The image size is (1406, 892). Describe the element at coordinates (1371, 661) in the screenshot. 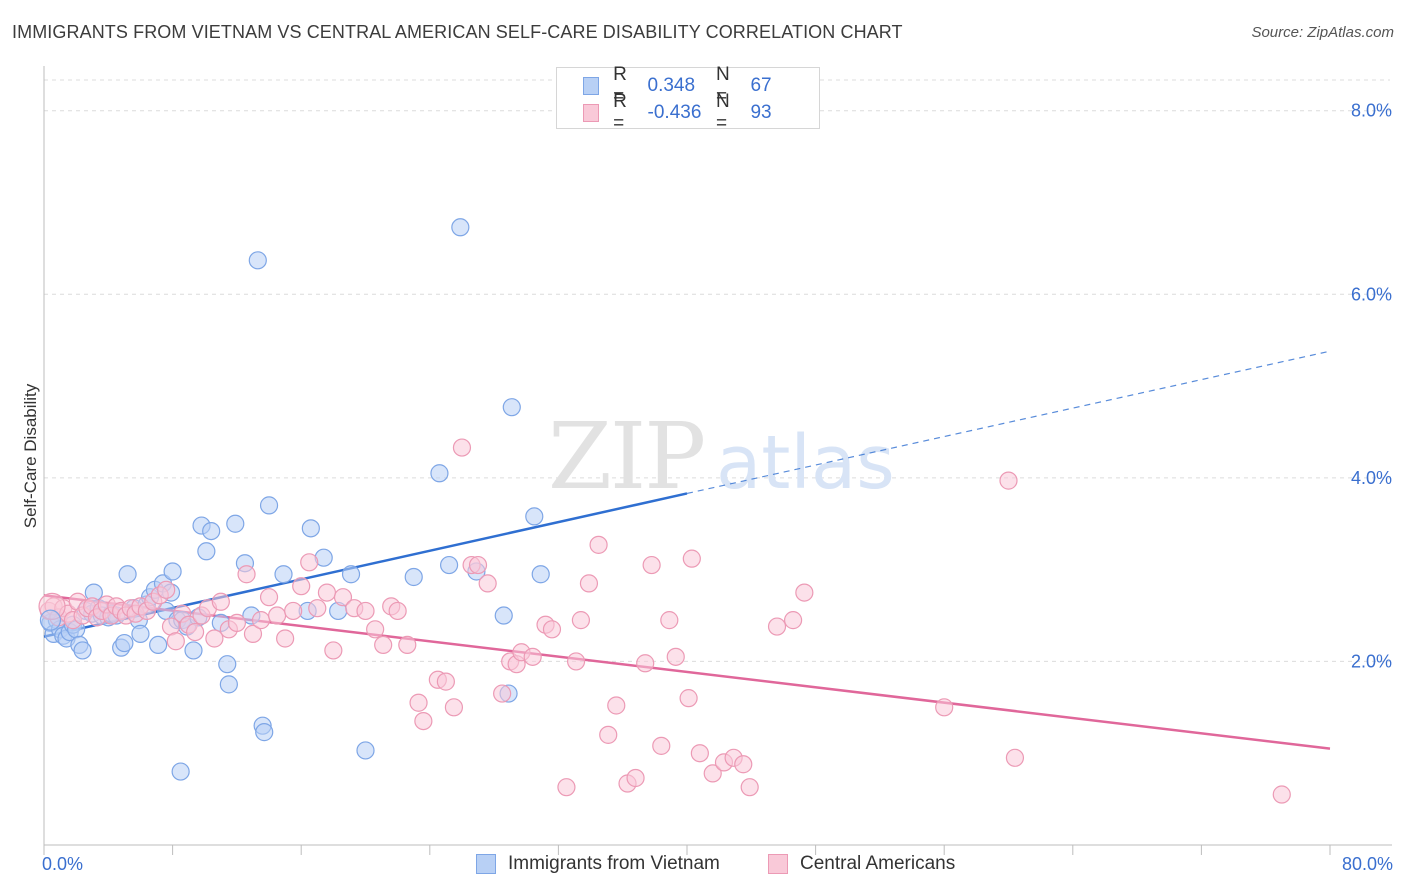

I see `y-tick-label: 2.0%` at that location.